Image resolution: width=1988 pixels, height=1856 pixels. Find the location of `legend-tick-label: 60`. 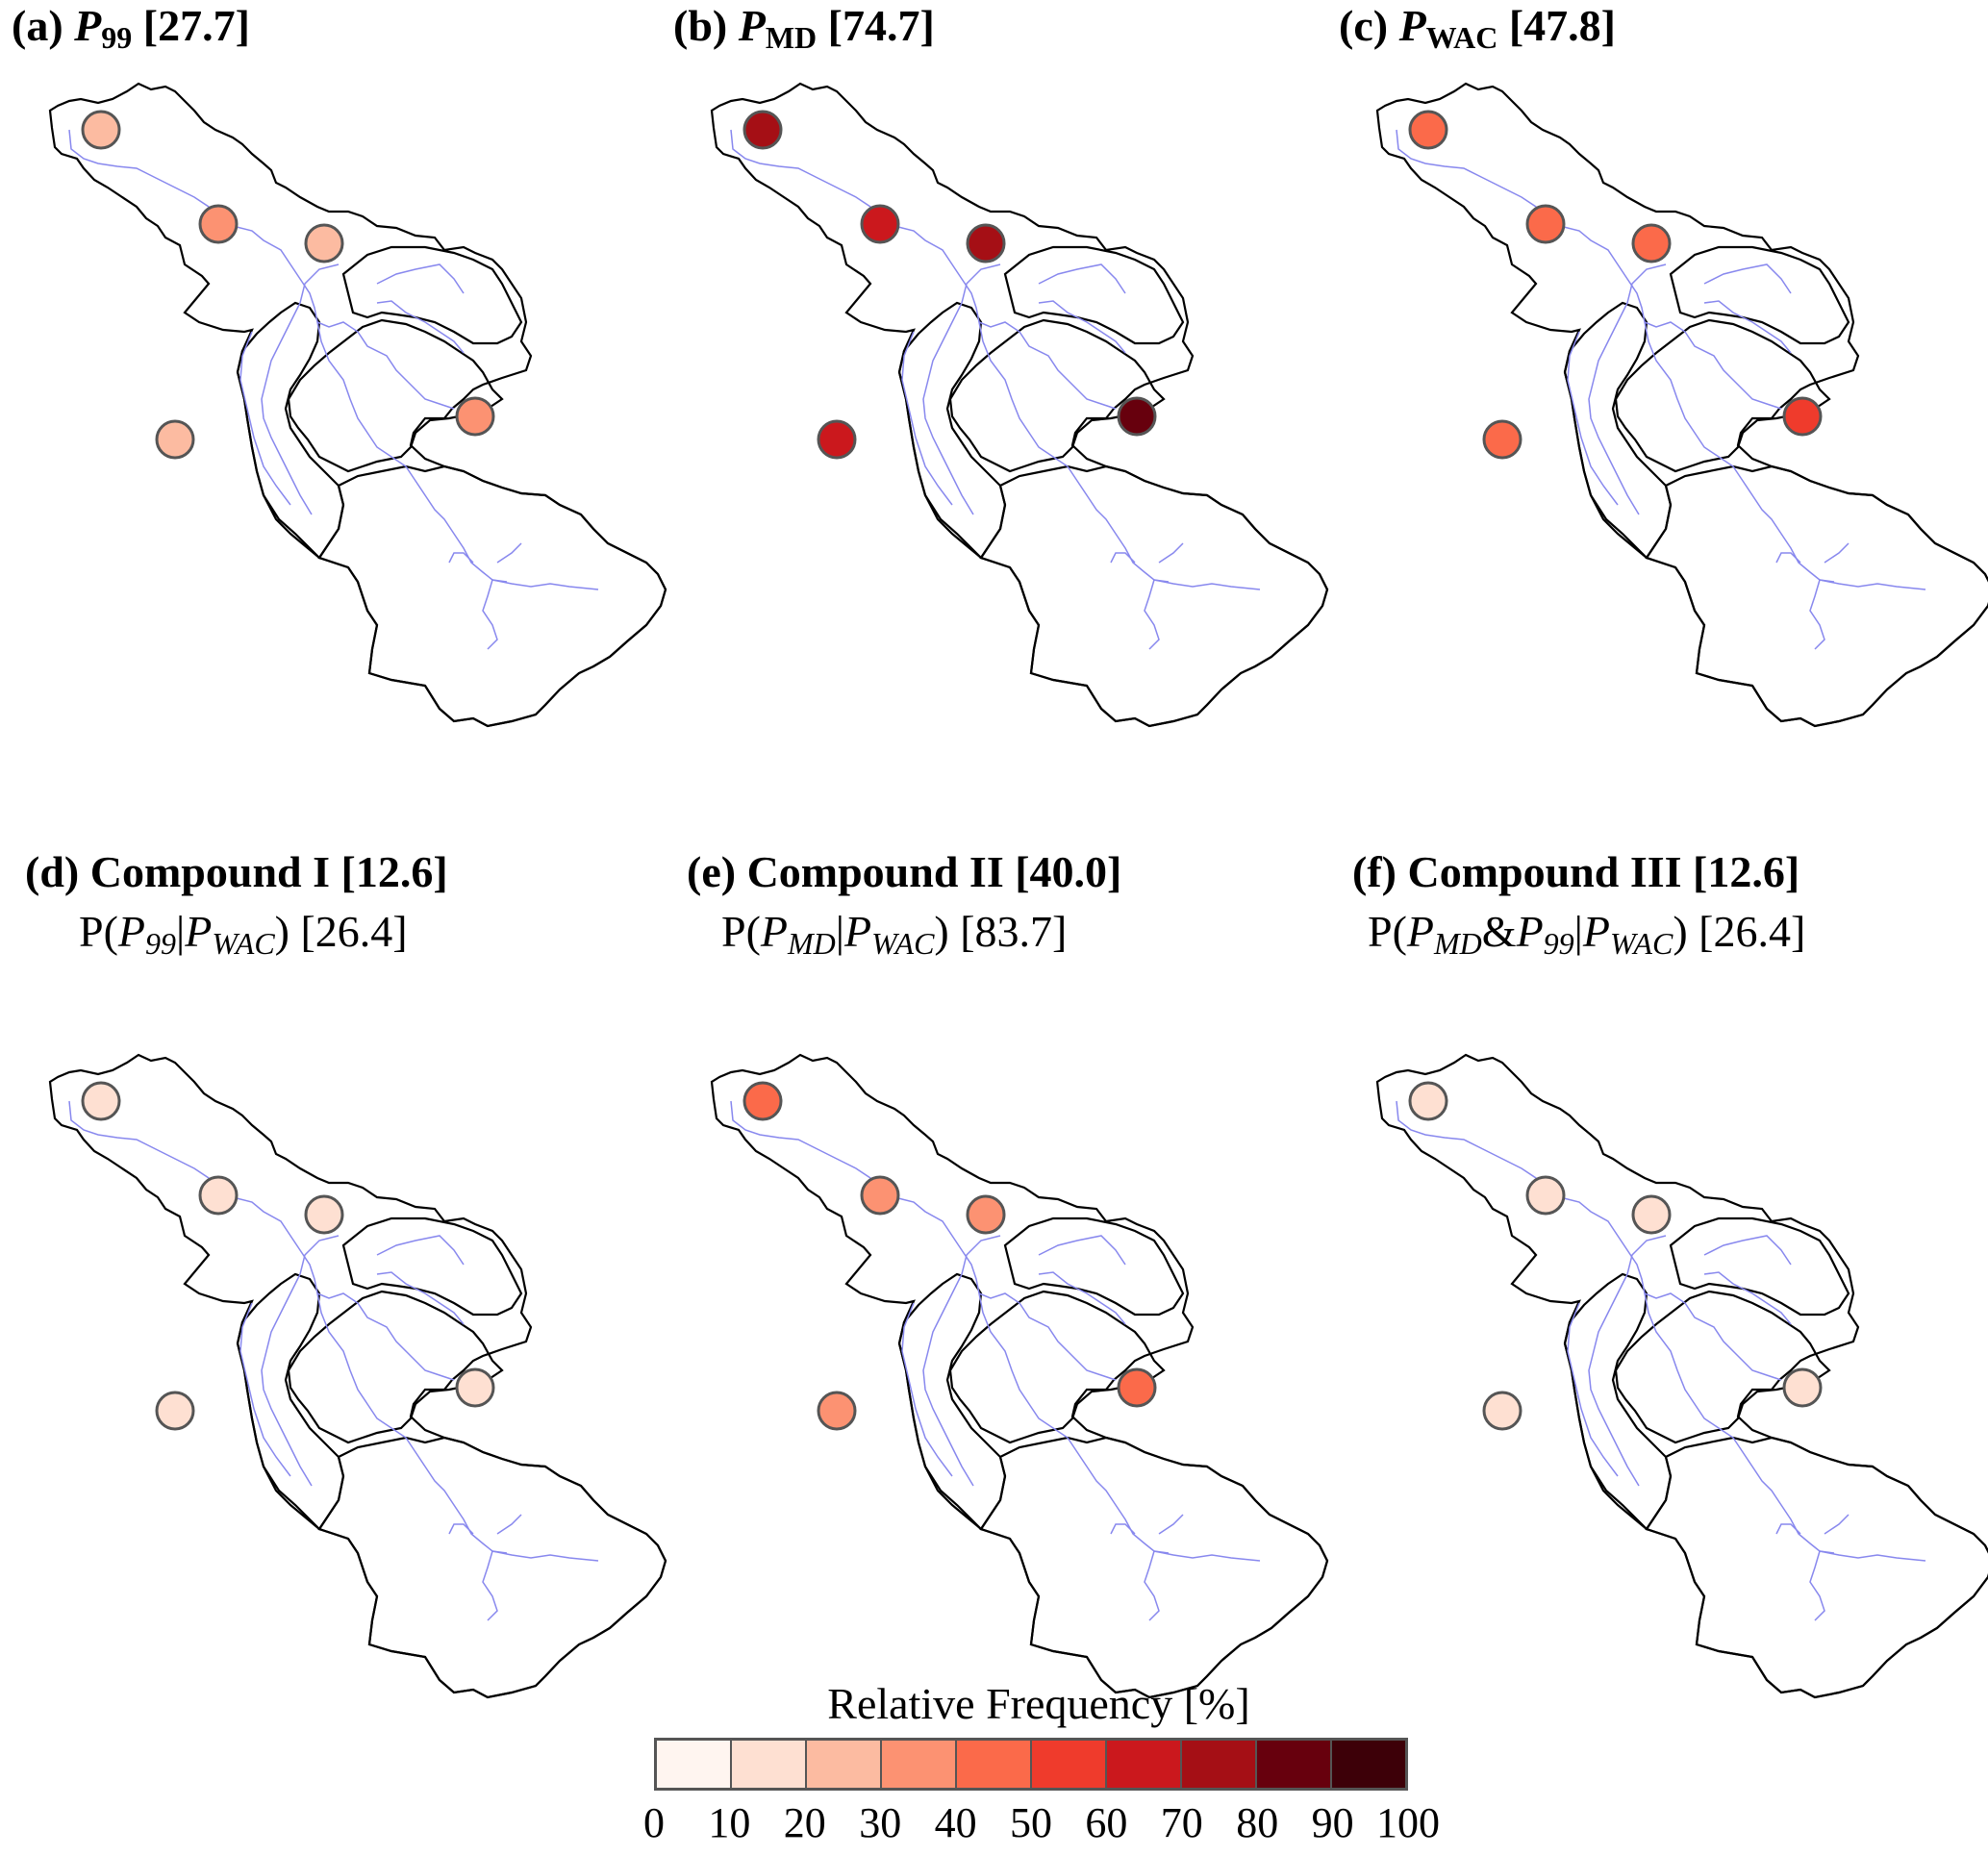

legend-tick-label: 60 is located at coordinates (1106, 1822).